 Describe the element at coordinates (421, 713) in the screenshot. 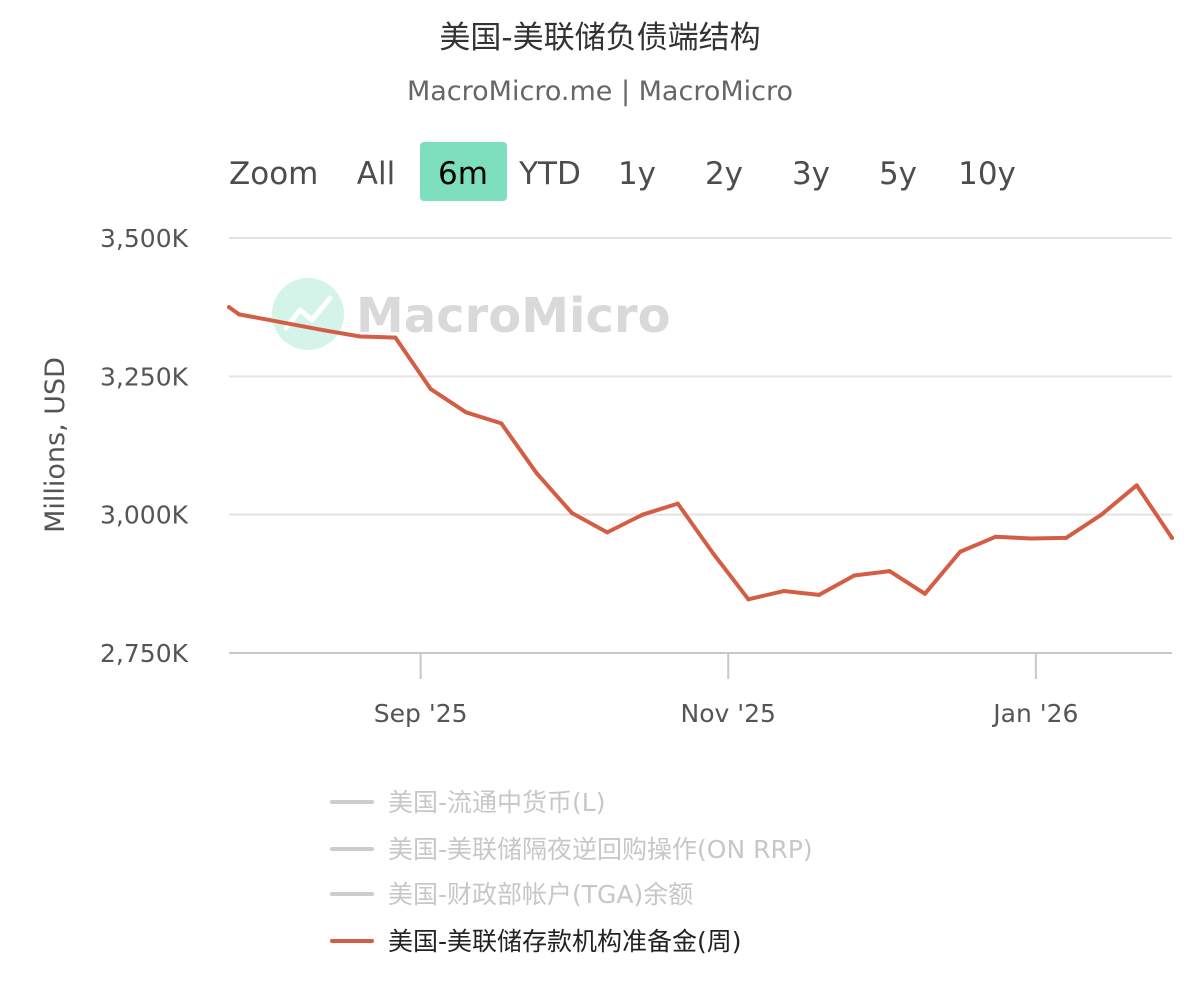

I see `x-tick-label: Sep '25` at that location.